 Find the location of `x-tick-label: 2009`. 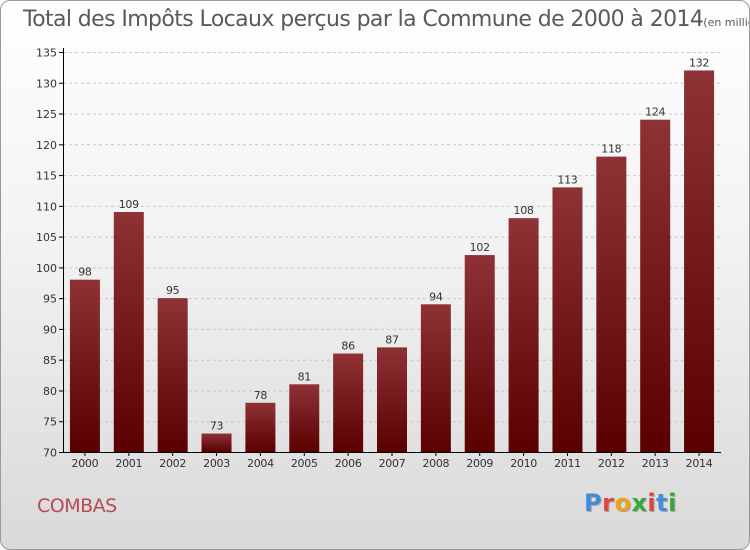

x-tick-label: 2009 is located at coordinates (479, 463).